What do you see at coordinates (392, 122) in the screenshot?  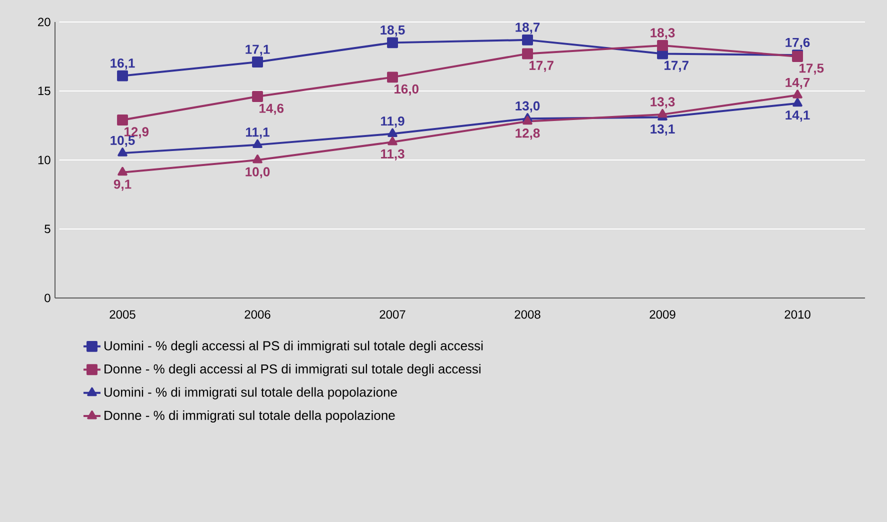 I see `data-label: 11,9` at bounding box center [392, 122].